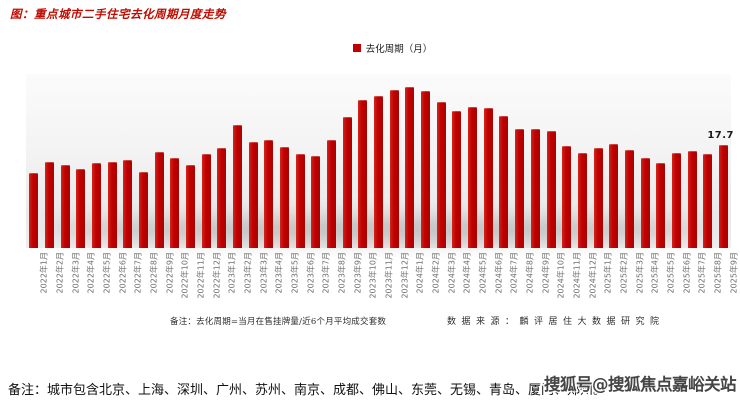  Describe the element at coordinates (201, 275) in the screenshot. I see `x-label-2022年11月: 2022年11月` at that location.